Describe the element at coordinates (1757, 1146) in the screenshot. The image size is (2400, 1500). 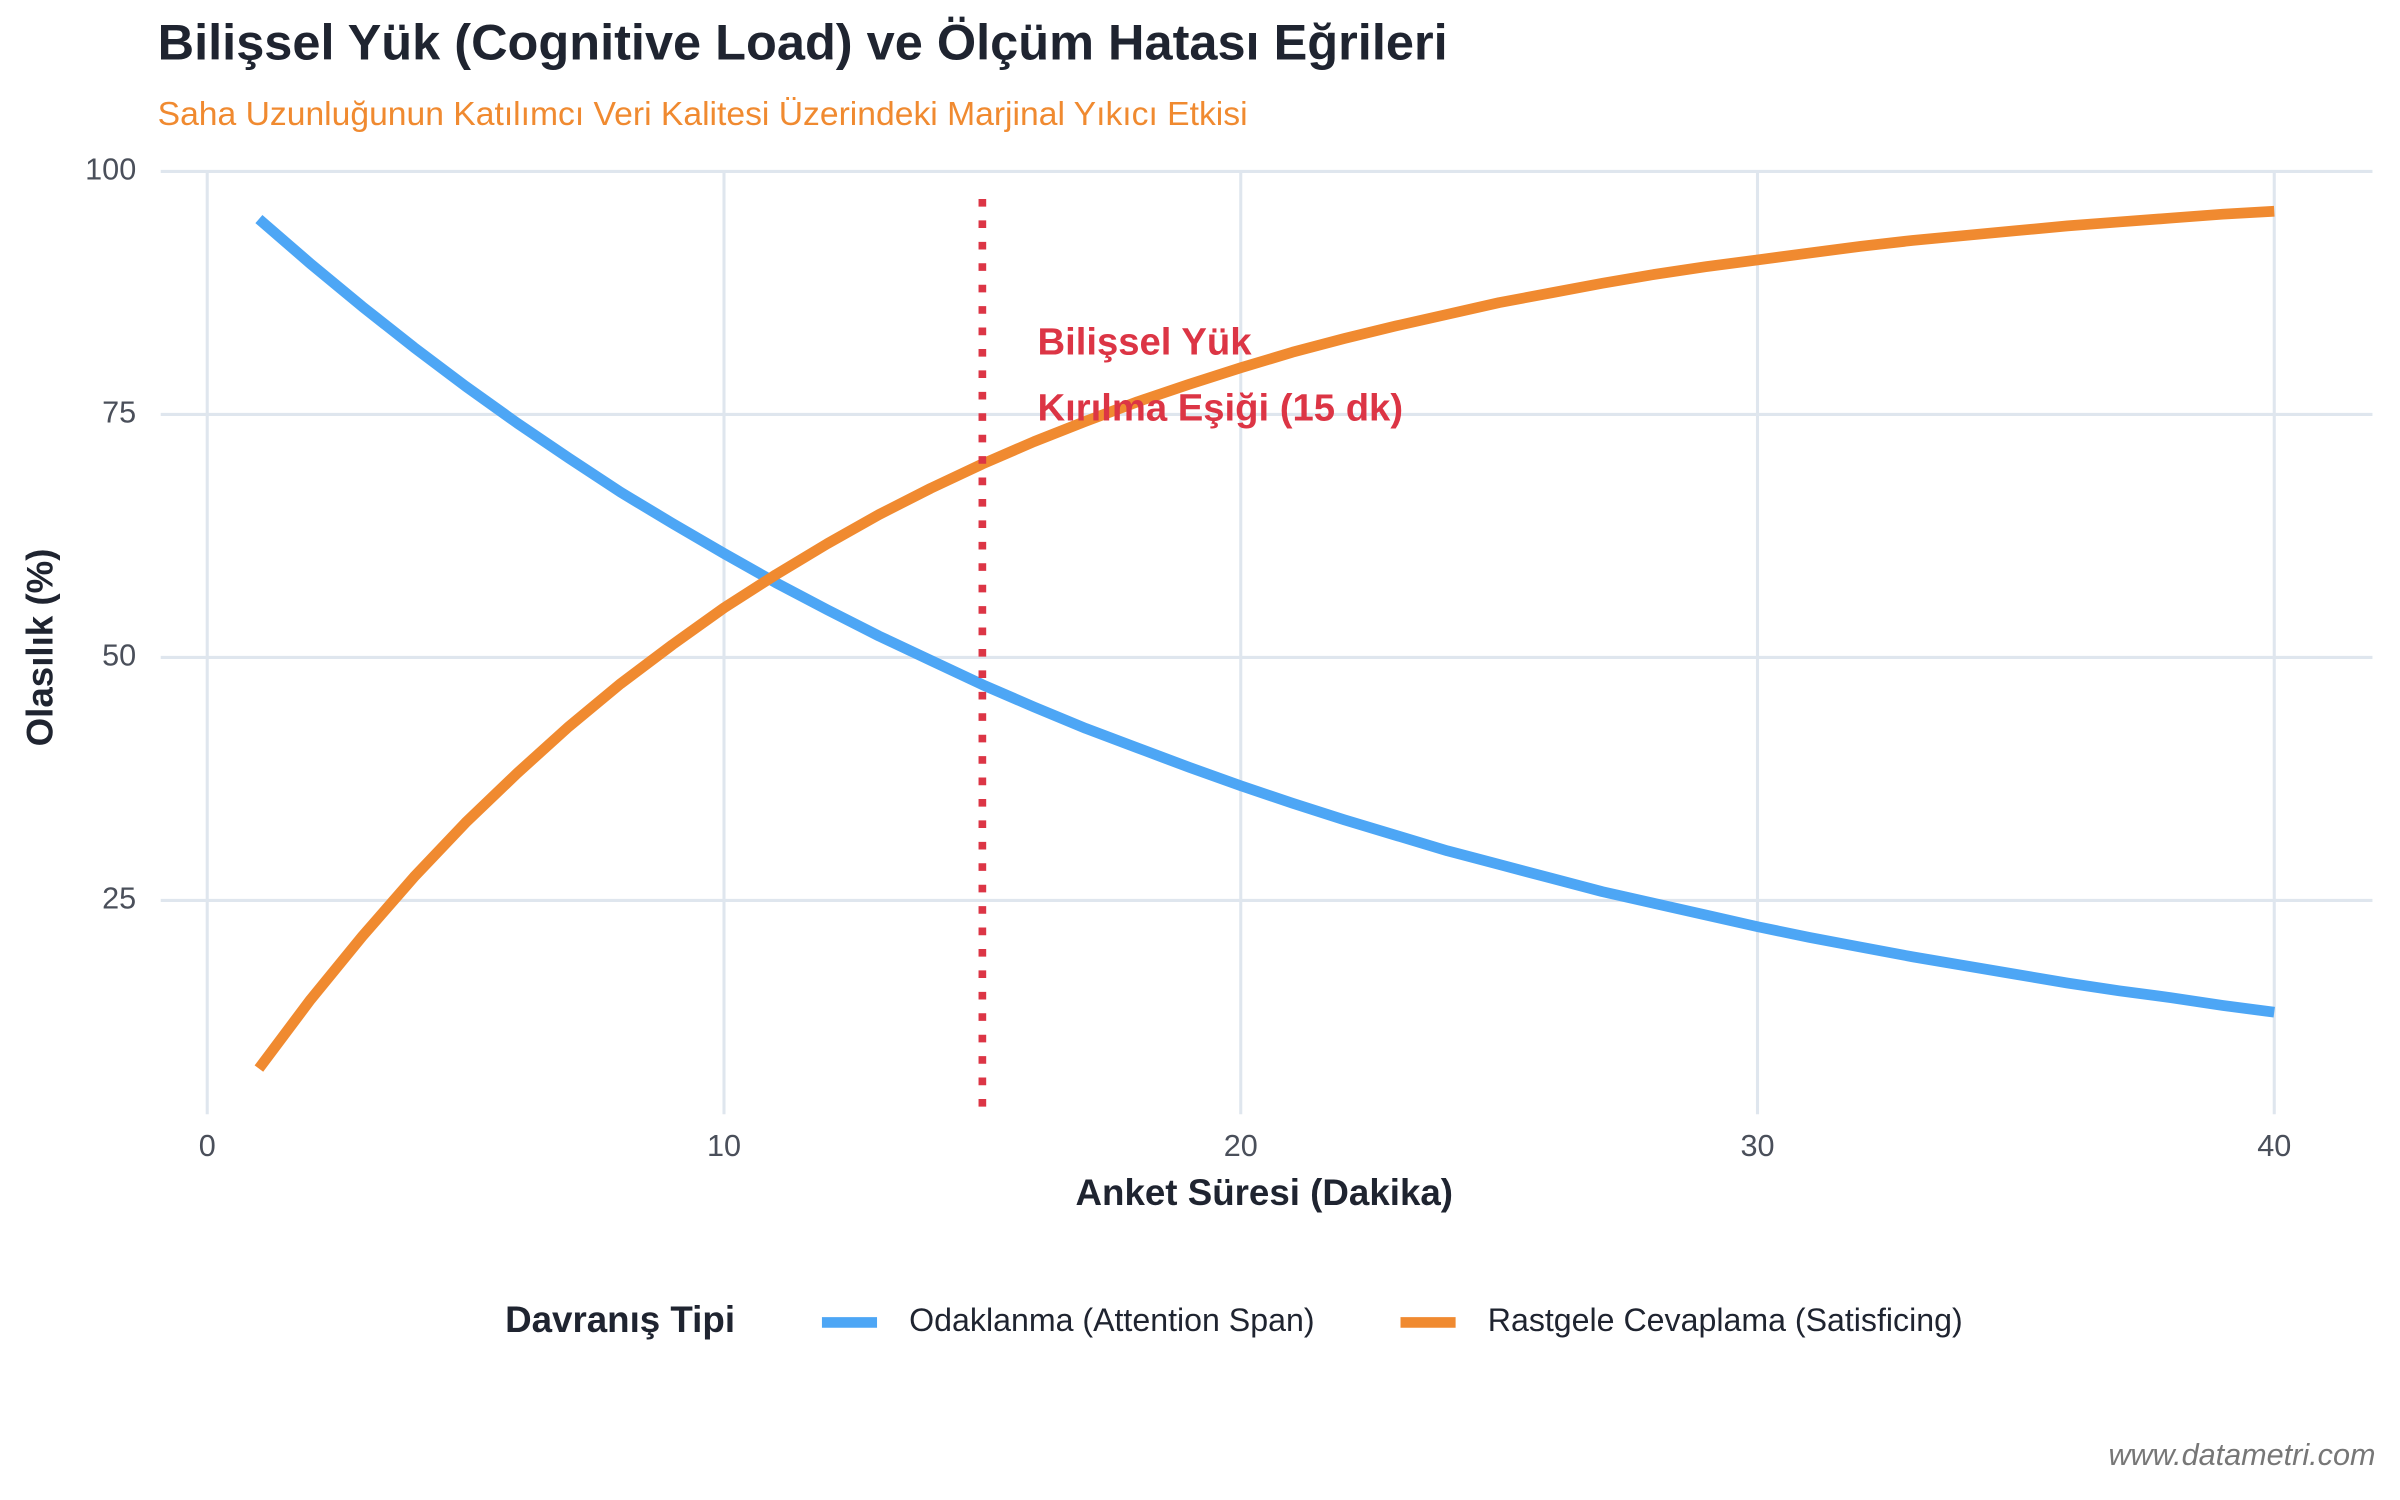
I see `x-tick-label: 30` at that location.